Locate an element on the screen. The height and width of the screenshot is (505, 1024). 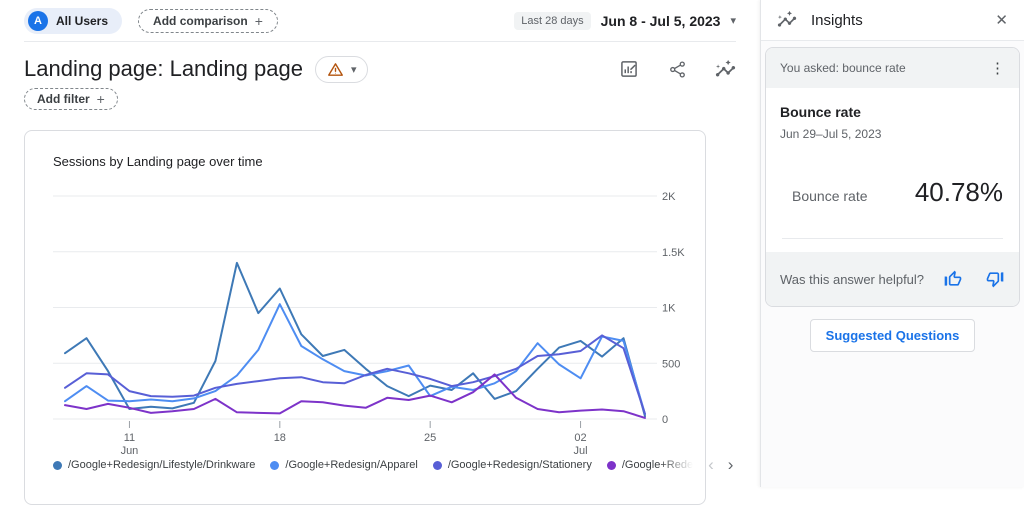
date-range-text: Jun 8 - Jul 5, 2023 is located at coordinates (660, 20).